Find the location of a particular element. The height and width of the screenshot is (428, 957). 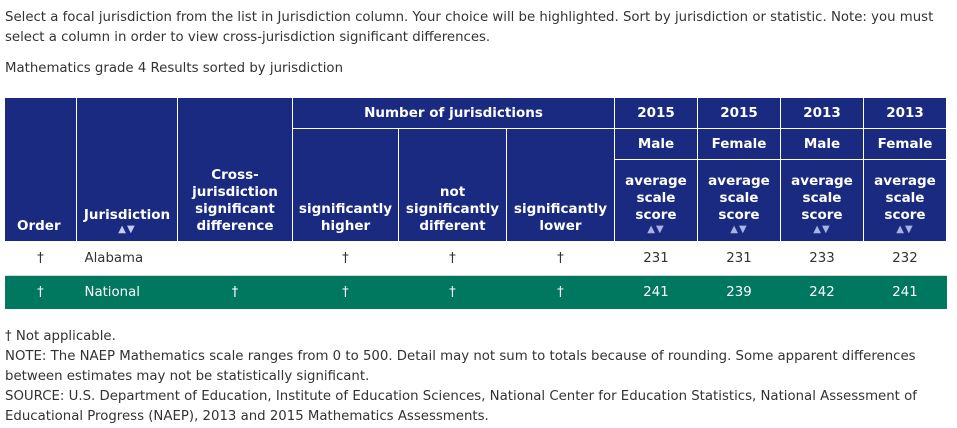

group-header-1: Male is located at coordinates (656, 144).